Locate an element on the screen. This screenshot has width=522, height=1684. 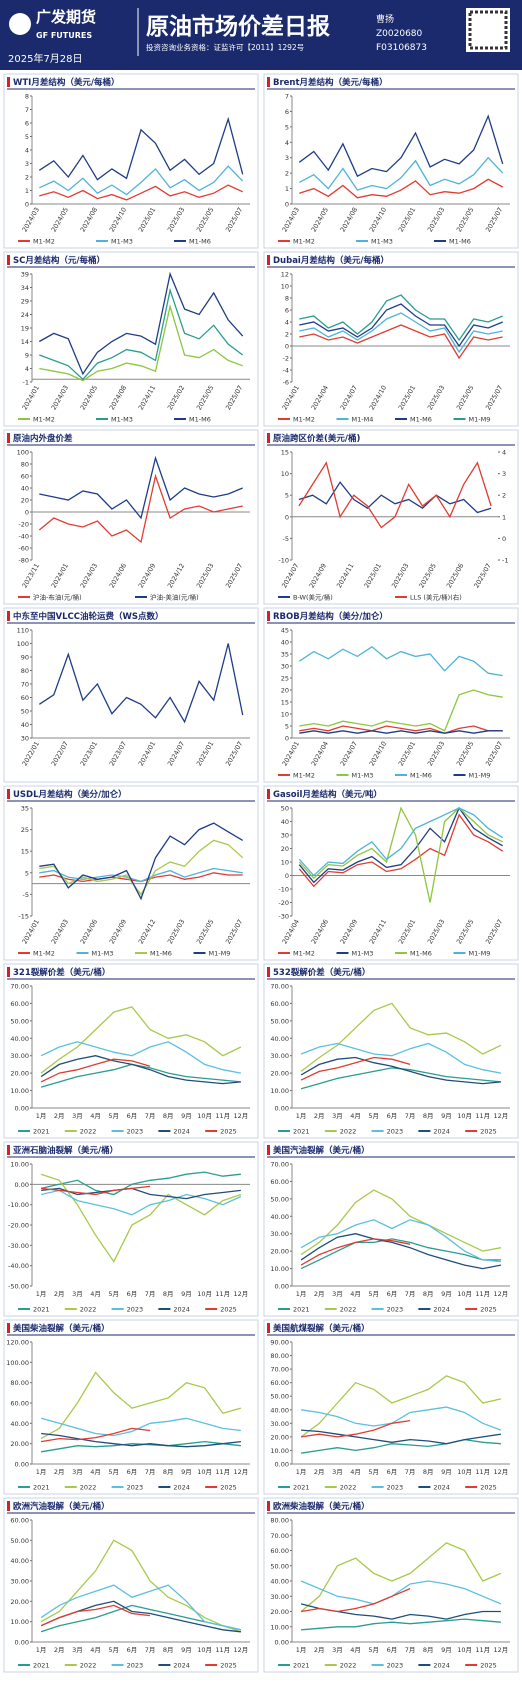
legend-label: M1-M4 is located at coordinates (363, 420).